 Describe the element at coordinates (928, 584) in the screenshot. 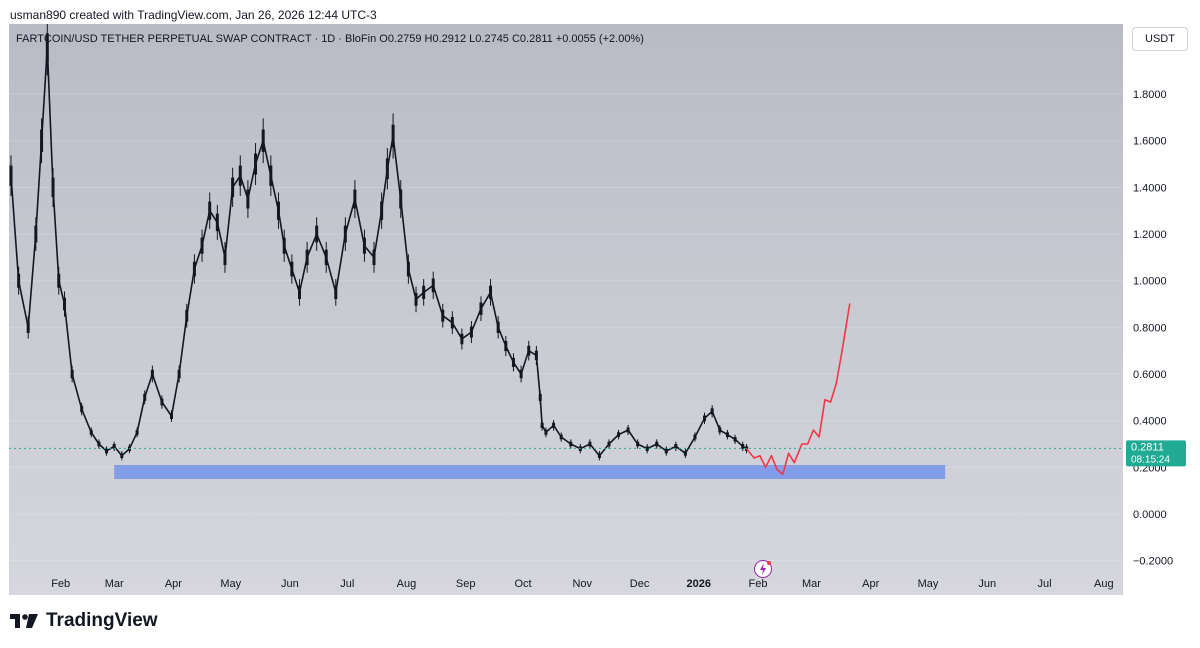

I see `x-tick-label: May` at that location.